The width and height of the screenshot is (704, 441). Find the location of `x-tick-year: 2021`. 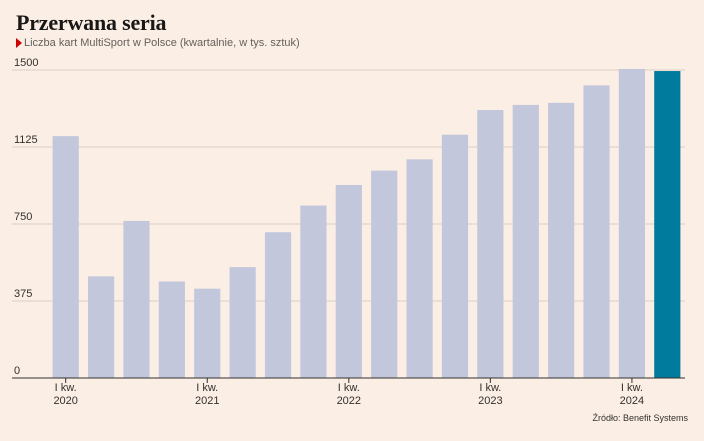

x-tick-year: 2021 is located at coordinates (207, 401).